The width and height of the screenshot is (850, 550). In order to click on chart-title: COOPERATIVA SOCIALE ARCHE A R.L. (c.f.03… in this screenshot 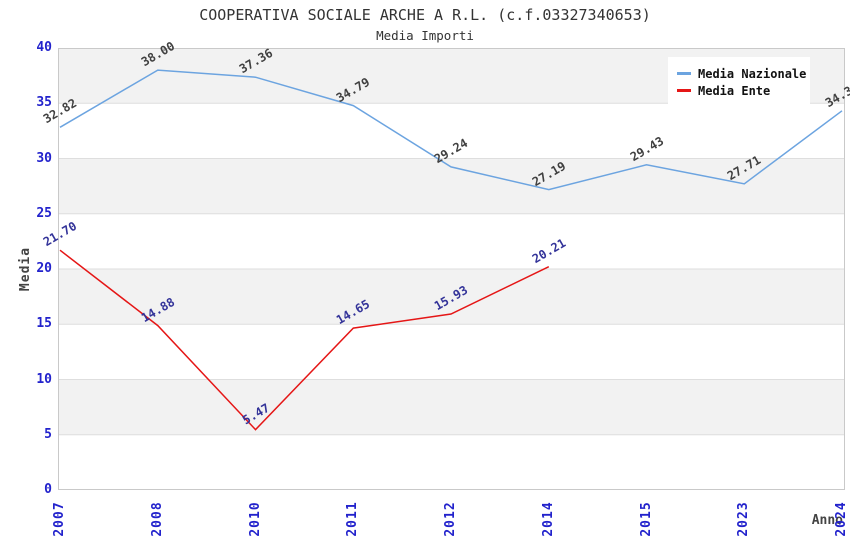, I will do `click(425, 15)`.